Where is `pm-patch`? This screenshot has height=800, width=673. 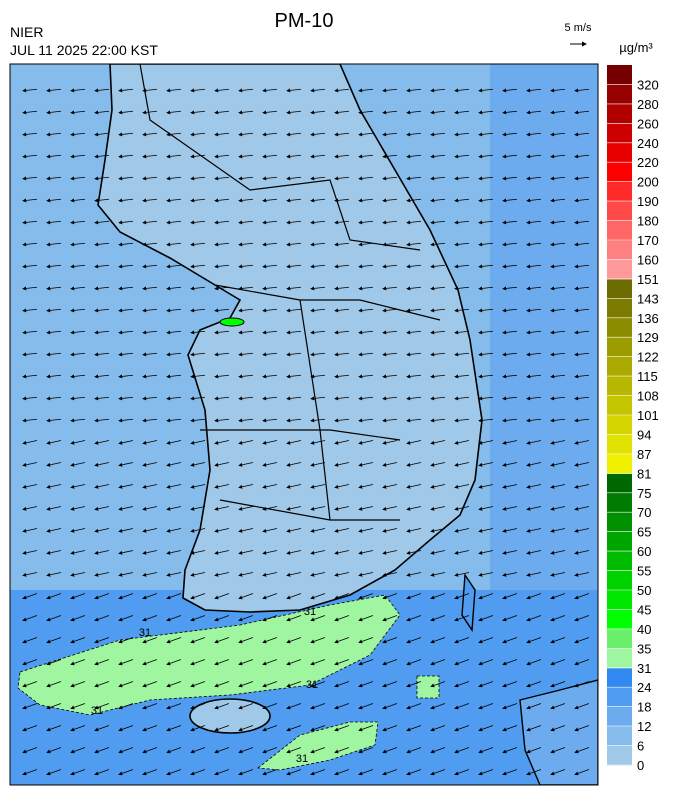 pm-patch is located at coordinates (317, 746).